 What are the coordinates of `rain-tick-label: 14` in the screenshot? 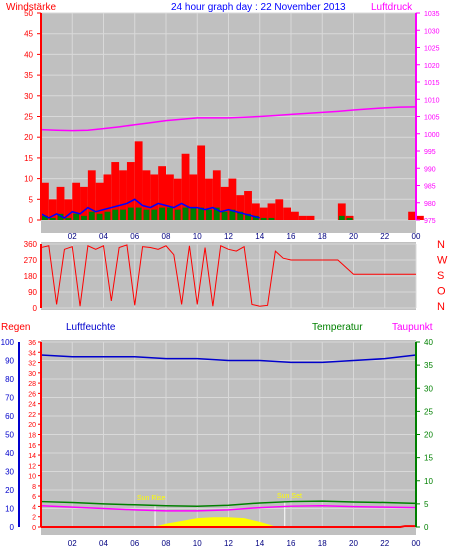 It's located at (32, 456).